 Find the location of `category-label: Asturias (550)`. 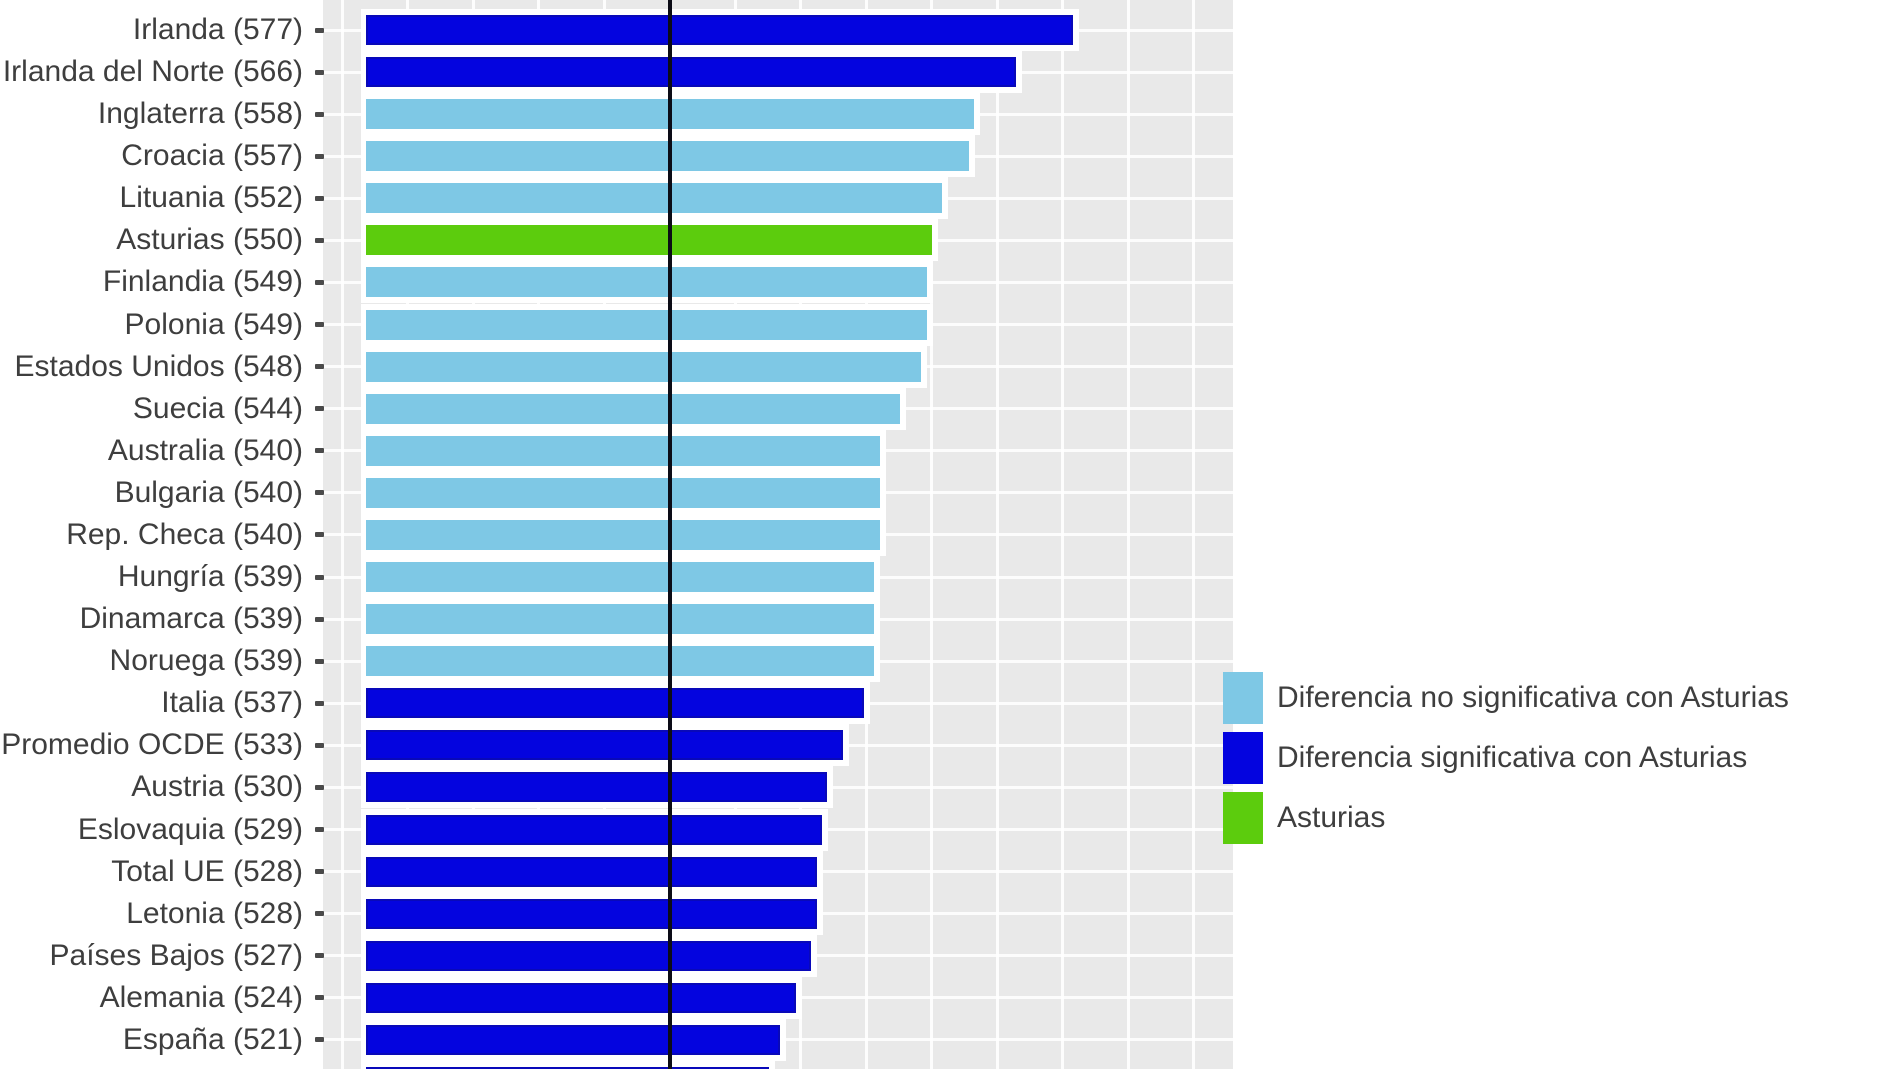

category-label: Asturias (550) is located at coordinates (209, 240).